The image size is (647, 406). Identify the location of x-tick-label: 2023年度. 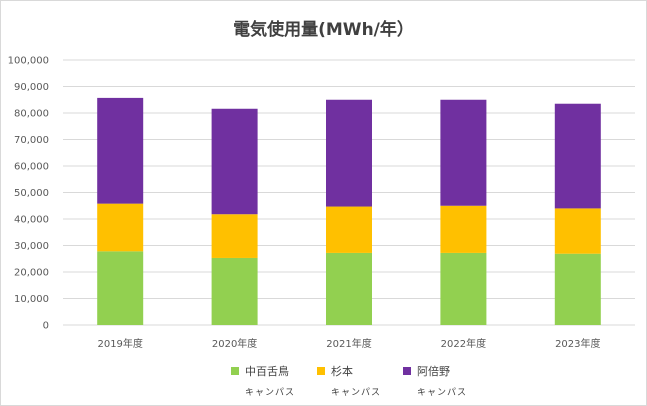
(577, 343).